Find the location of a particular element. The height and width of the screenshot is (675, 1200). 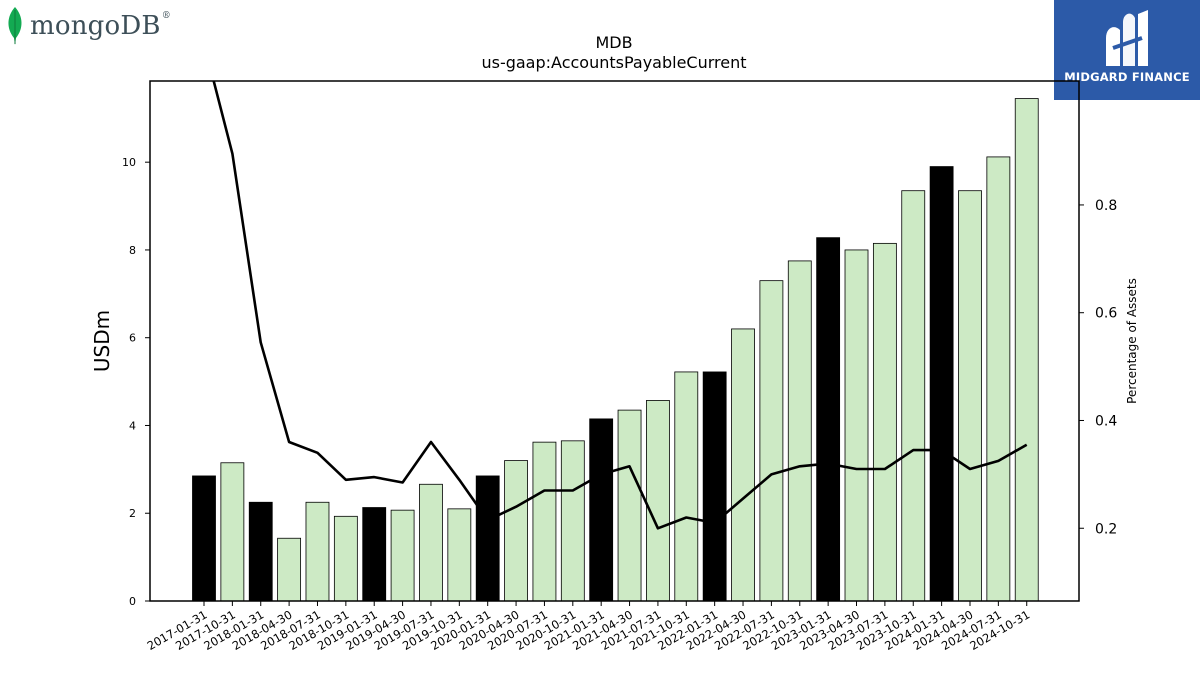

y2-axis-label: Percentage of Assets is located at coordinates (1132, 341).